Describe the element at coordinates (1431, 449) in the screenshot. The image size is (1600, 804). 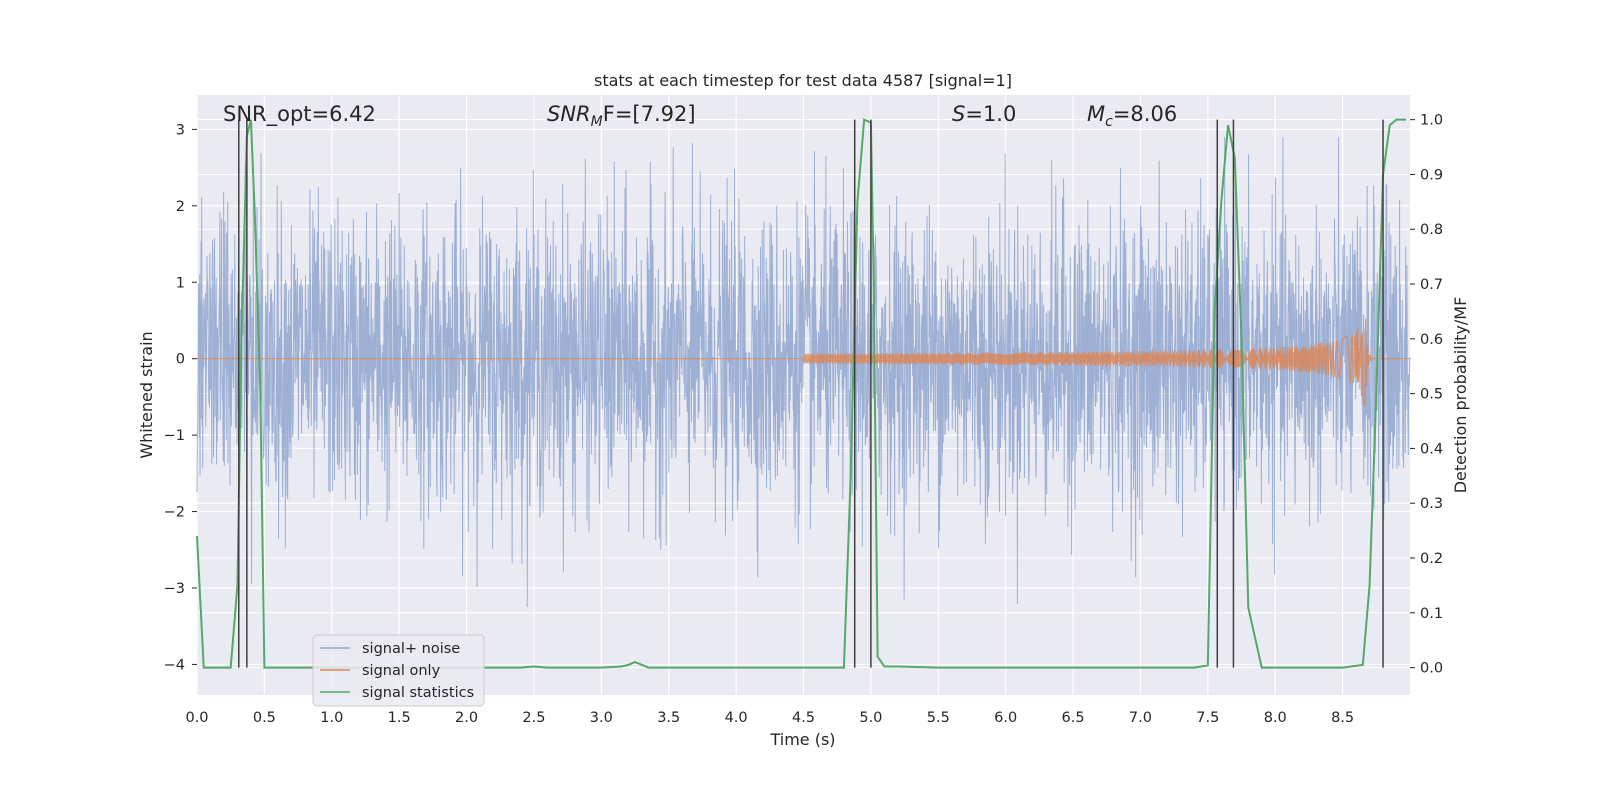
I see `y2-tick-label: 0.4` at that location.